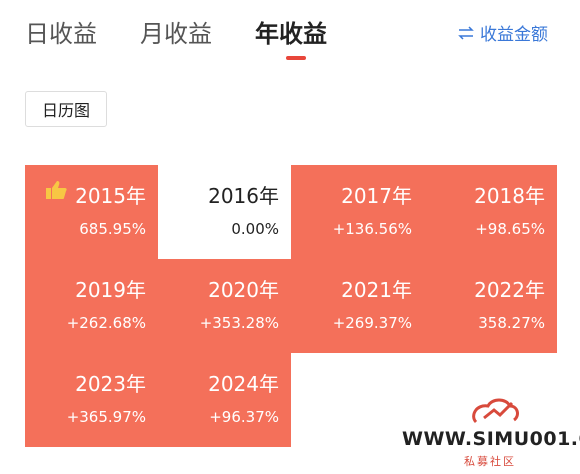 The image size is (580, 474). I want to click on return-label: +98.65%, so click(510, 229).